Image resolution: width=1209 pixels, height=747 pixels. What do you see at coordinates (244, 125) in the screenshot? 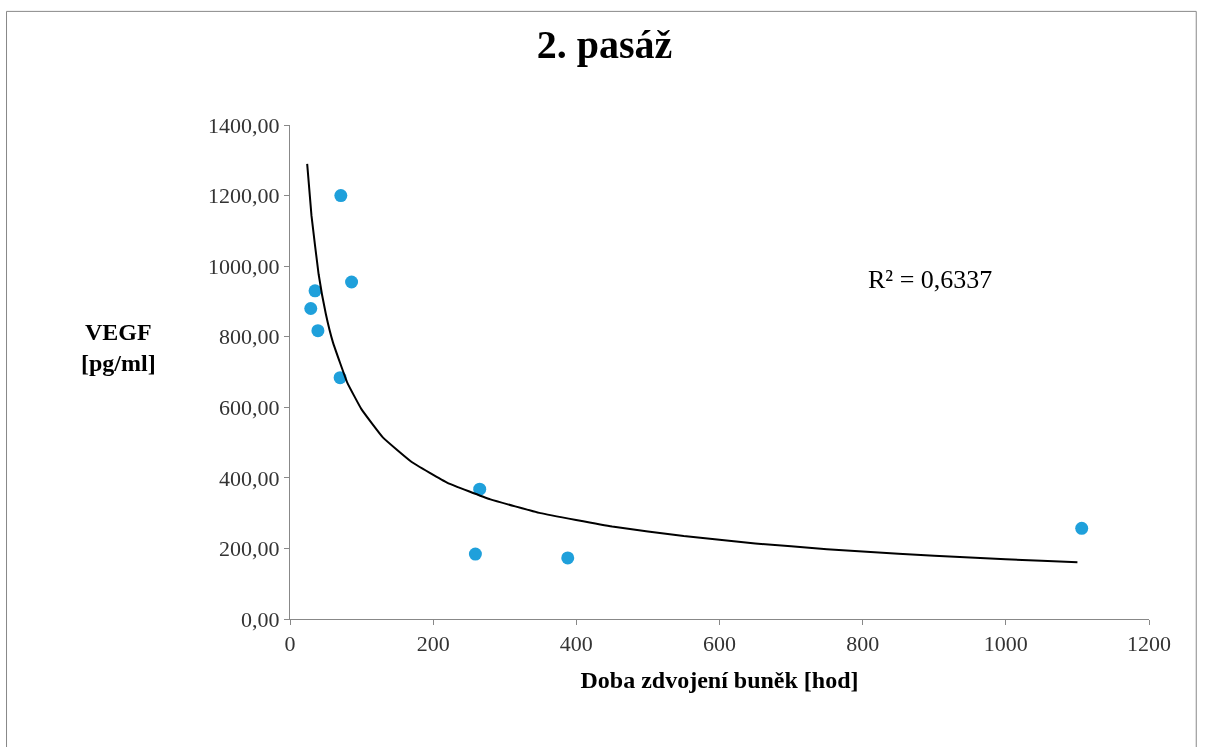
I see `y-tick-label: 1400,00` at bounding box center [244, 125].